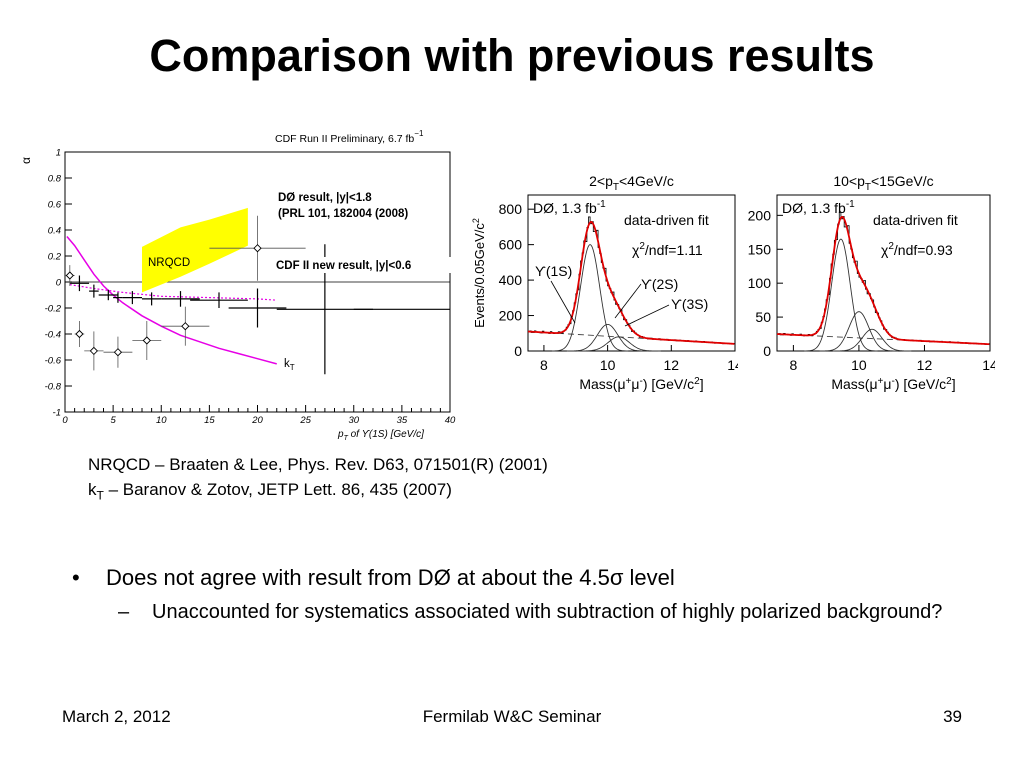  I want to click on y-tick-label: -0.4, so click(53, 335).